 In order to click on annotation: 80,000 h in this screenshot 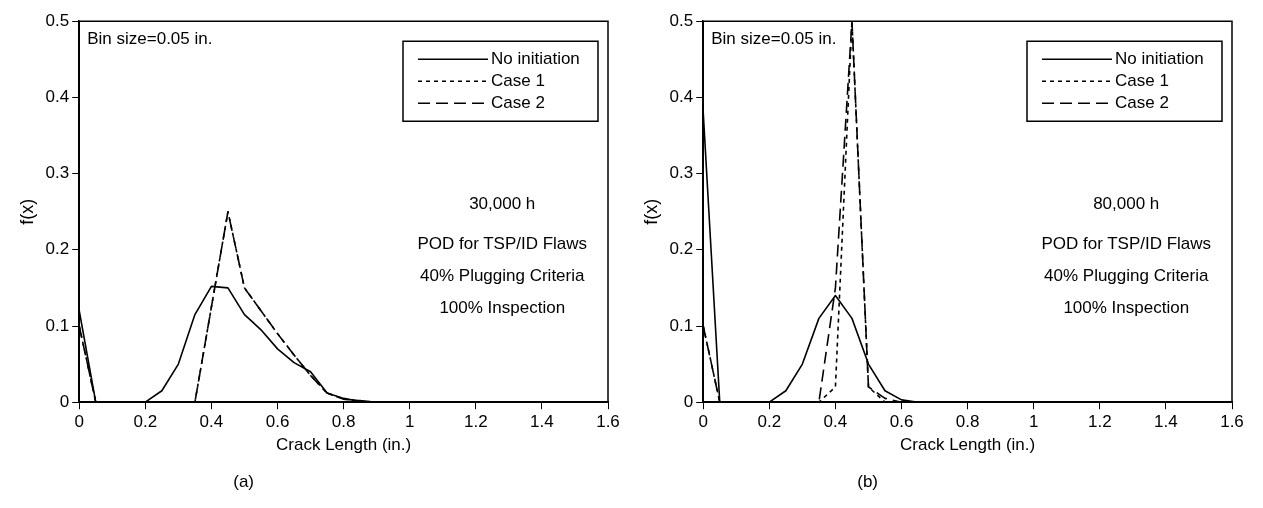, I will do `click(1126, 203)`.